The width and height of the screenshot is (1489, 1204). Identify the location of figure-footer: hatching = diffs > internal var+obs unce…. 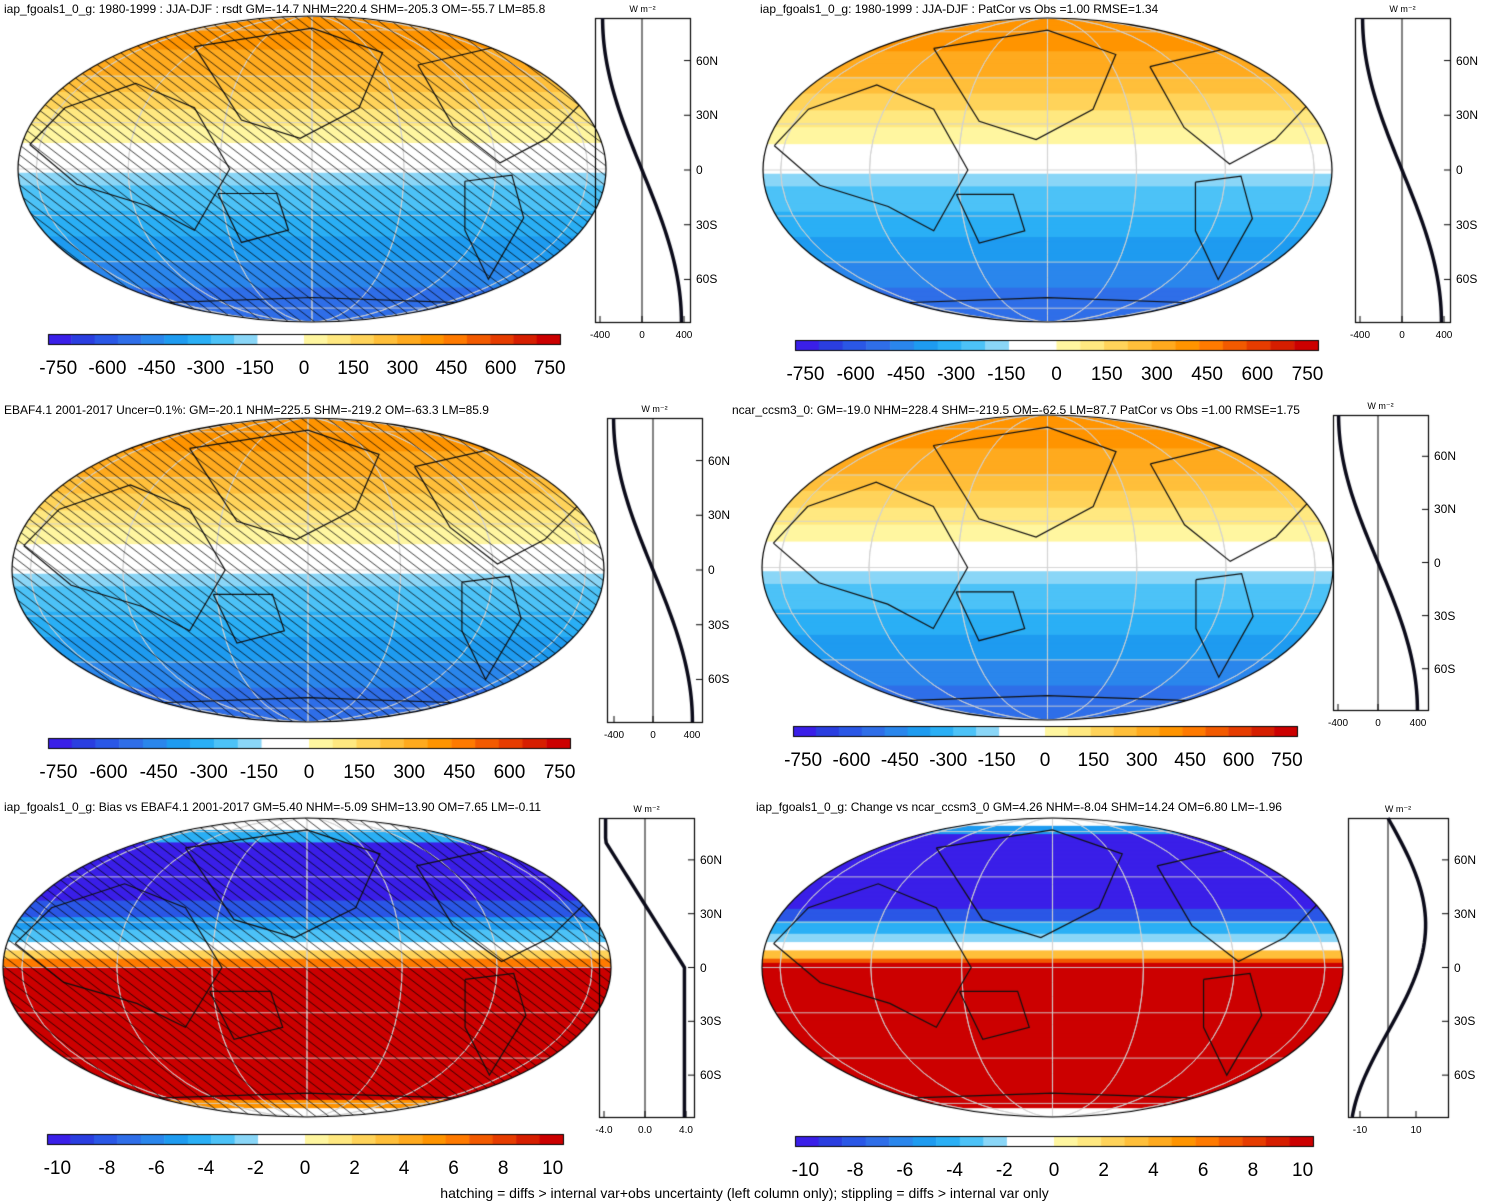
(744, 1193).